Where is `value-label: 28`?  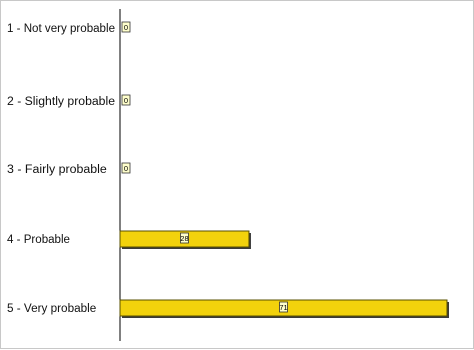
value-label: 28 is located at coordinates (184, 238).